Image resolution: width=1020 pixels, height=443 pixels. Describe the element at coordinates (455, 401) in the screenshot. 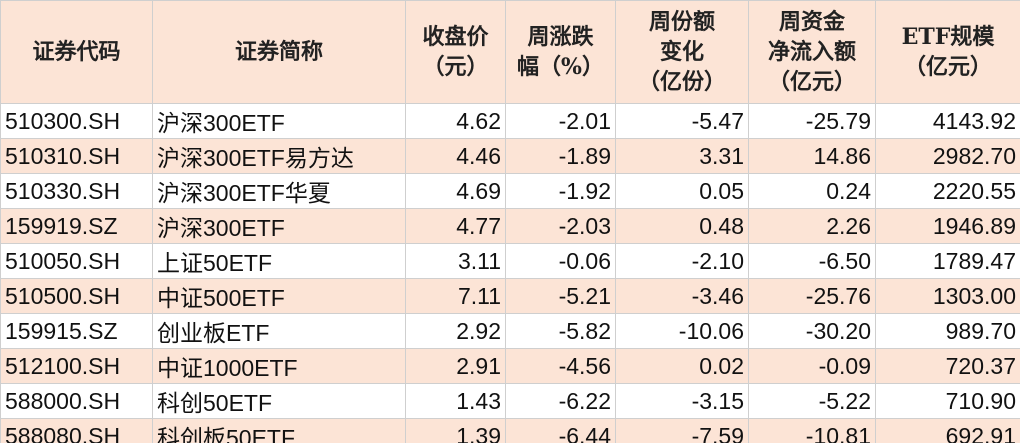

I see `table-cell: 1.43` at that location.